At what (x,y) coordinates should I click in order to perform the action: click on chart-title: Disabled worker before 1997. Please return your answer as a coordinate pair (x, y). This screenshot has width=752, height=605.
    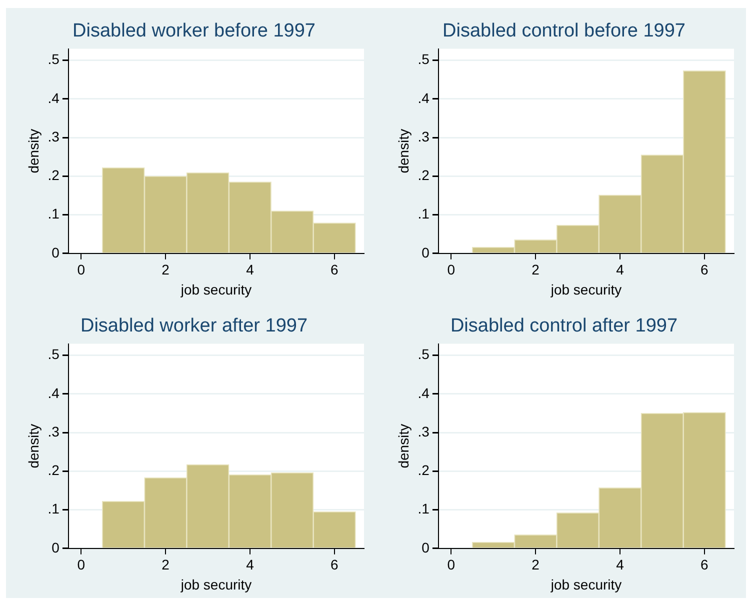
    Looking at the image, I should click on (194, 31).